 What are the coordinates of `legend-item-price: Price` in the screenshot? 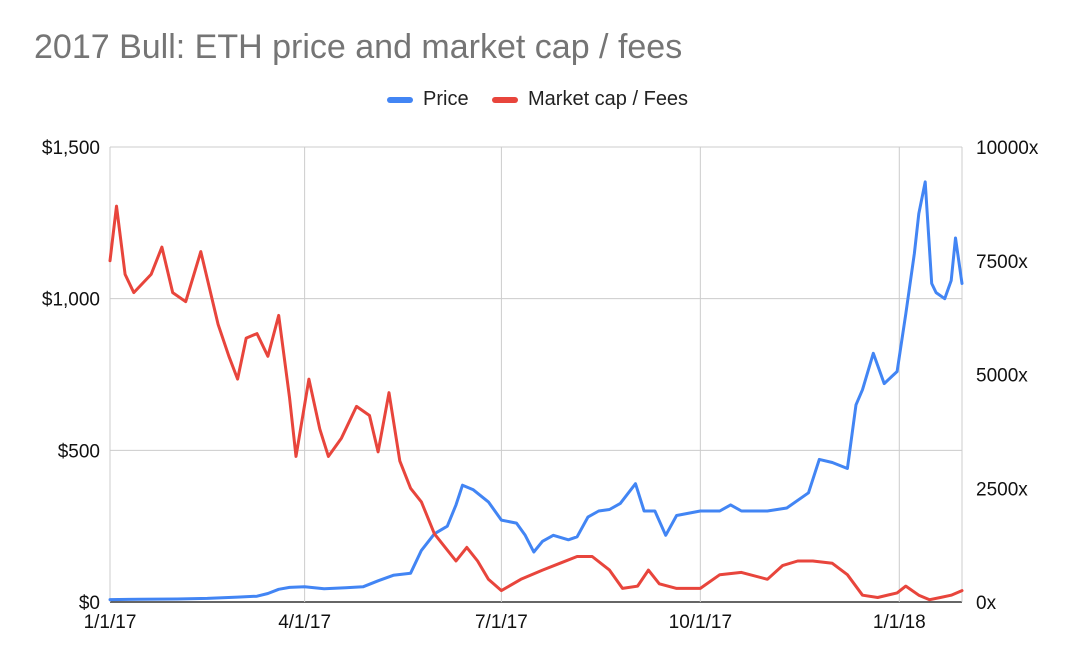 It's located at (428, 99).